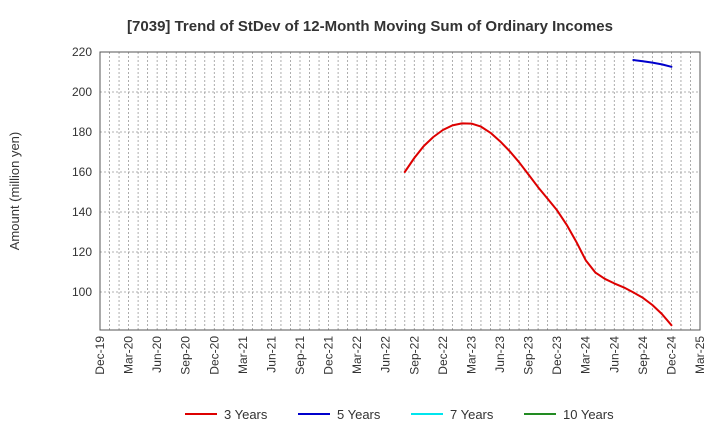 This screenshot has height=440, width=720. What do you see at coordinates (329, 355) in the screenshot?
I see `x-tick-label: Dec-21` at bounding box center [329, 355].